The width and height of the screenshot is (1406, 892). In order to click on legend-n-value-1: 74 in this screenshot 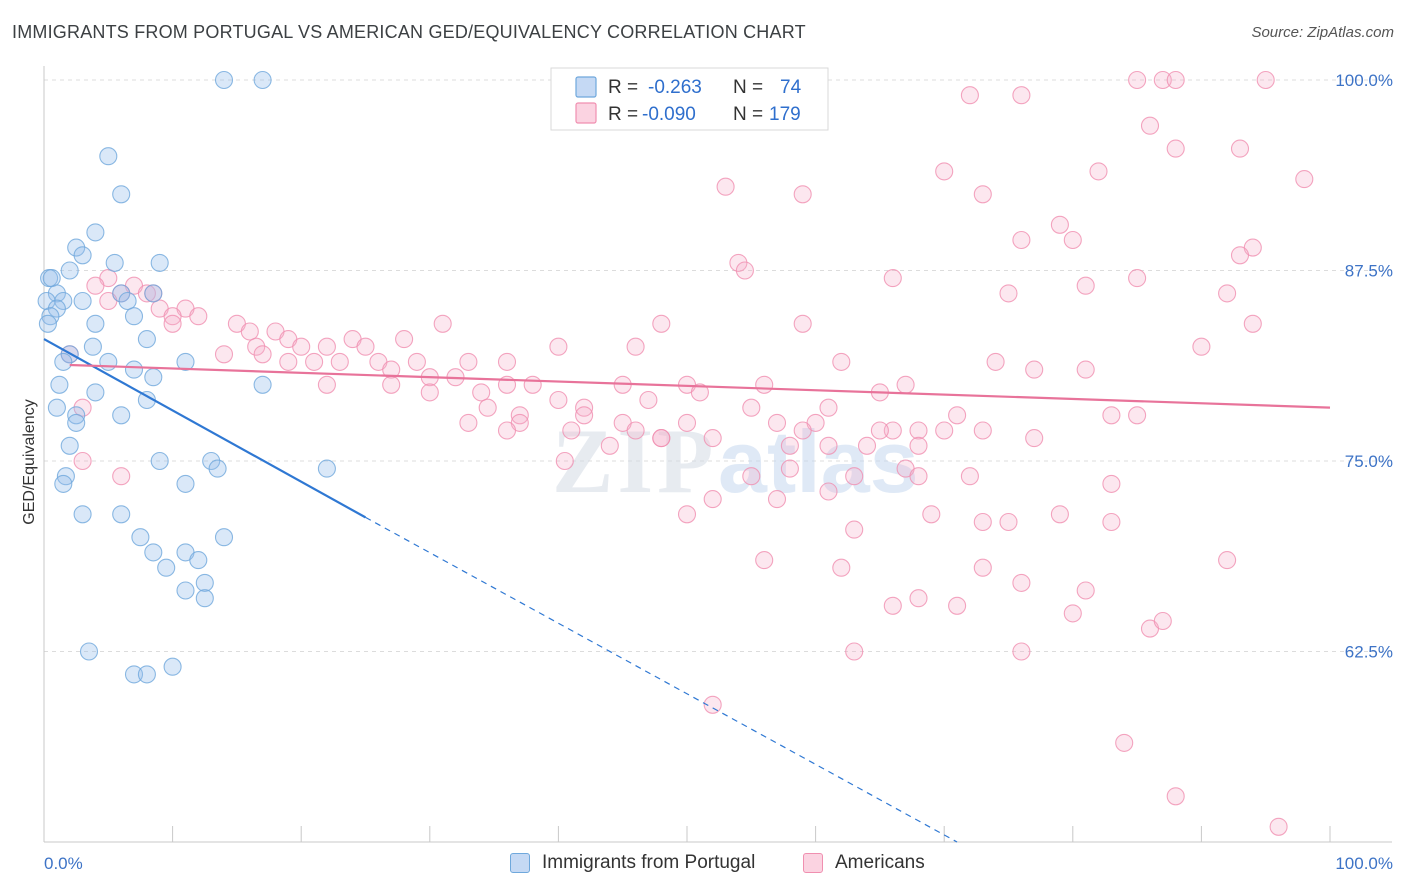, I will do `click(791, 87)`.